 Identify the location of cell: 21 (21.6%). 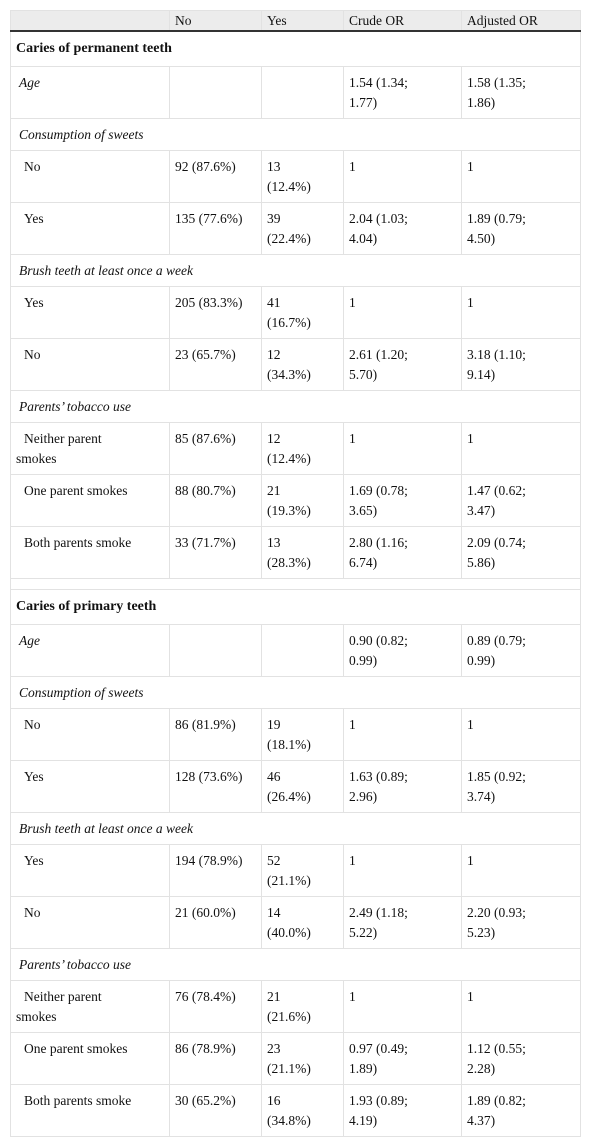
(302, 1006).